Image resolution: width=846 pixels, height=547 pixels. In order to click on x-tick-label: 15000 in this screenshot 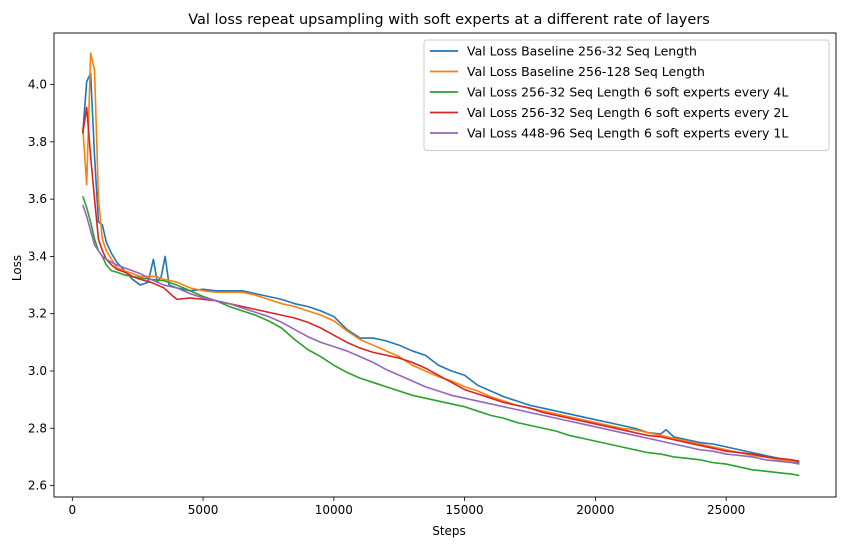, I will do `click(465, 510)`.